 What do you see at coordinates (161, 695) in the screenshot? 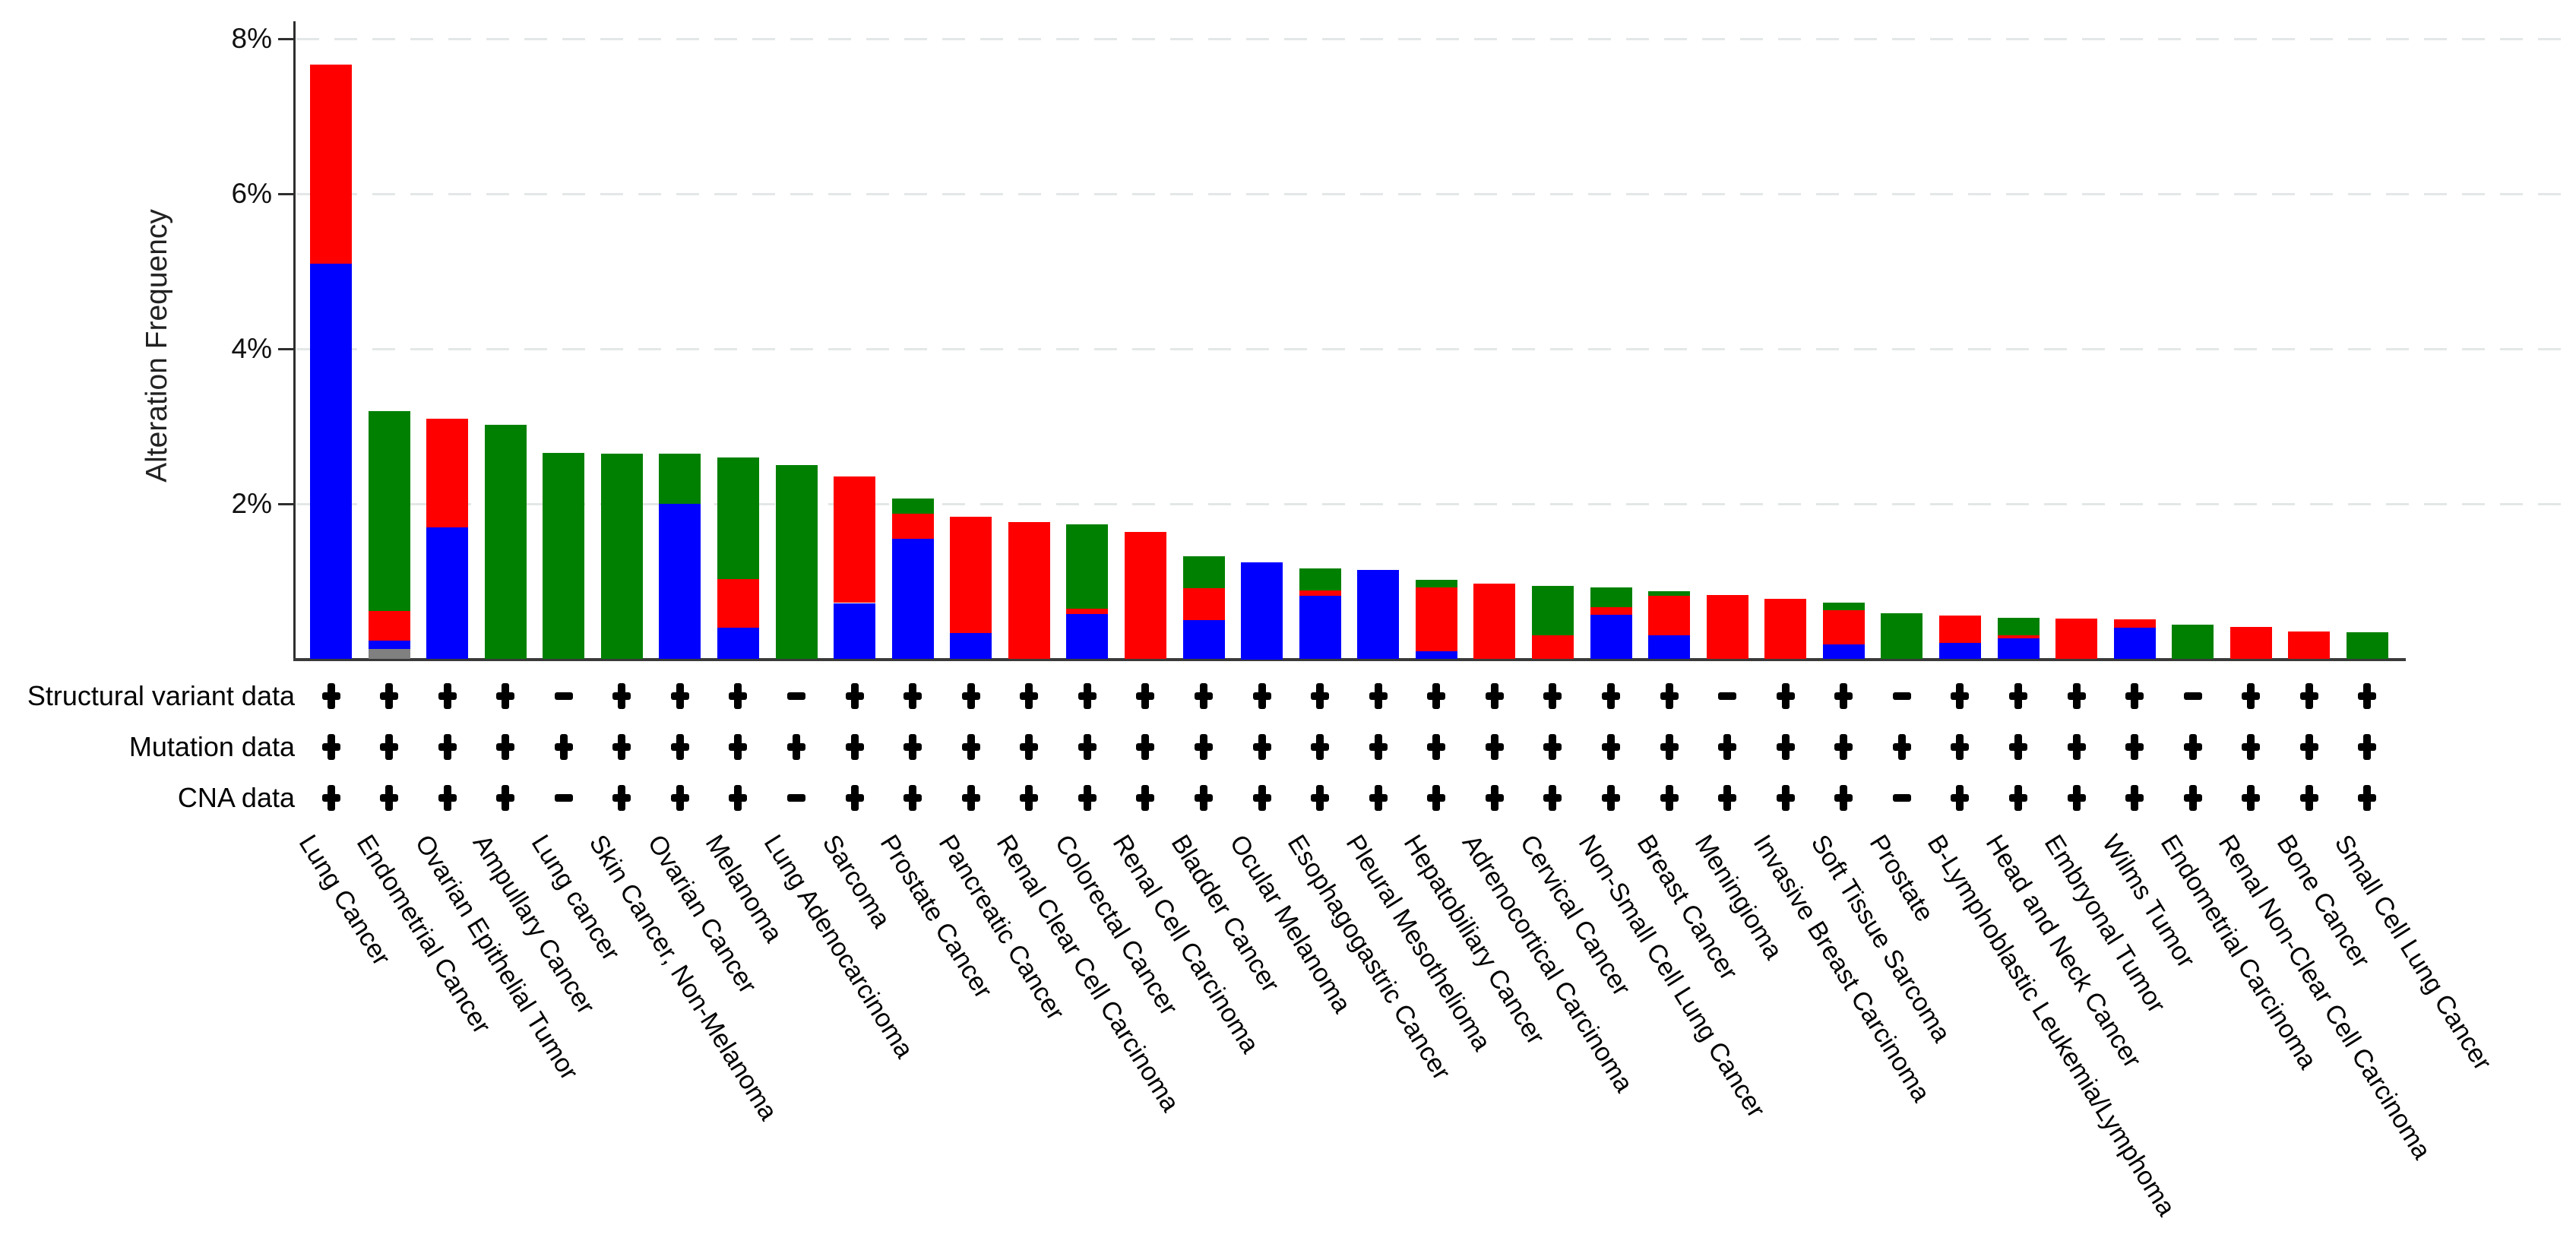
I see `track-label-structural-variant: Structural variant data` at bounding box center [161, 695].